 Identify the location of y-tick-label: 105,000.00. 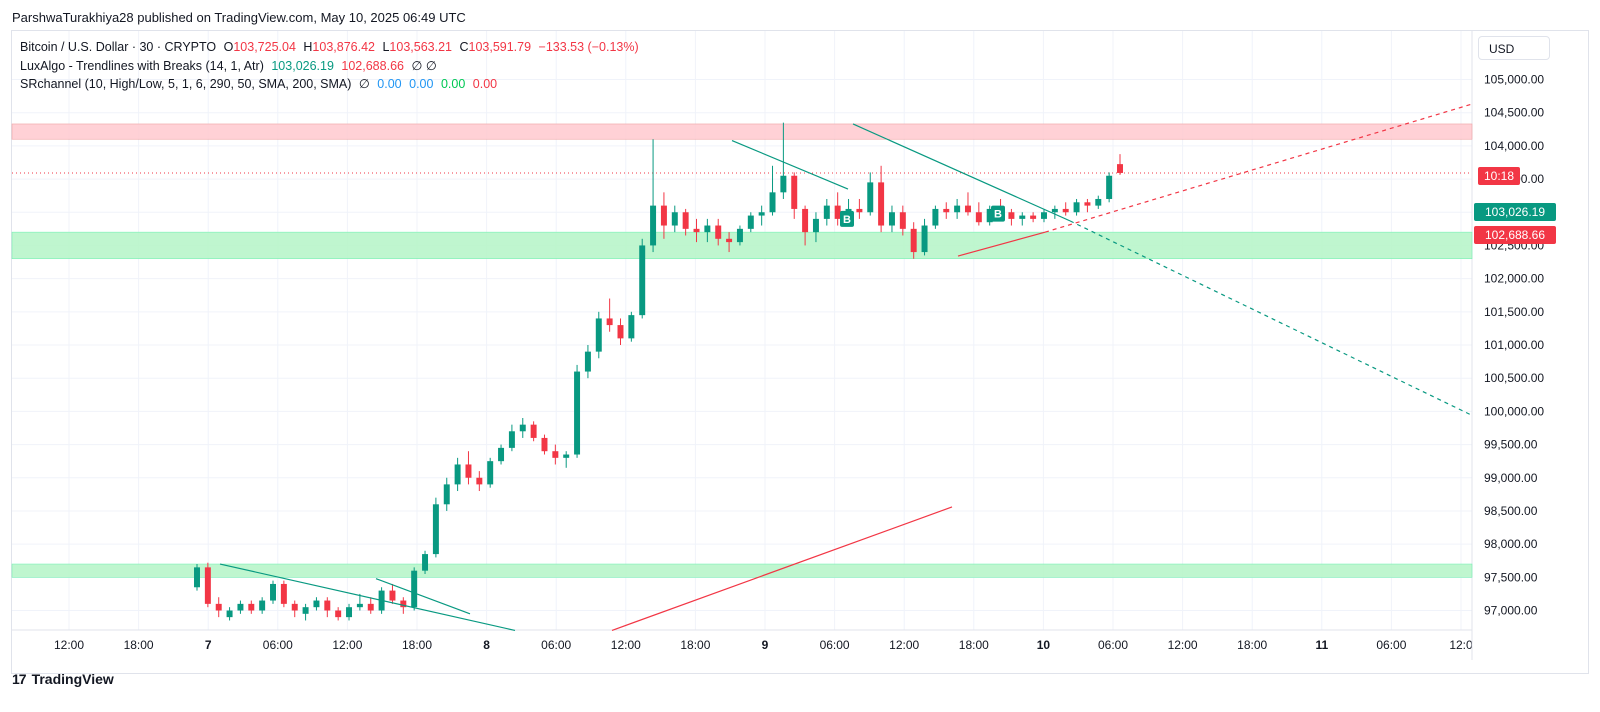
(1514, 80).